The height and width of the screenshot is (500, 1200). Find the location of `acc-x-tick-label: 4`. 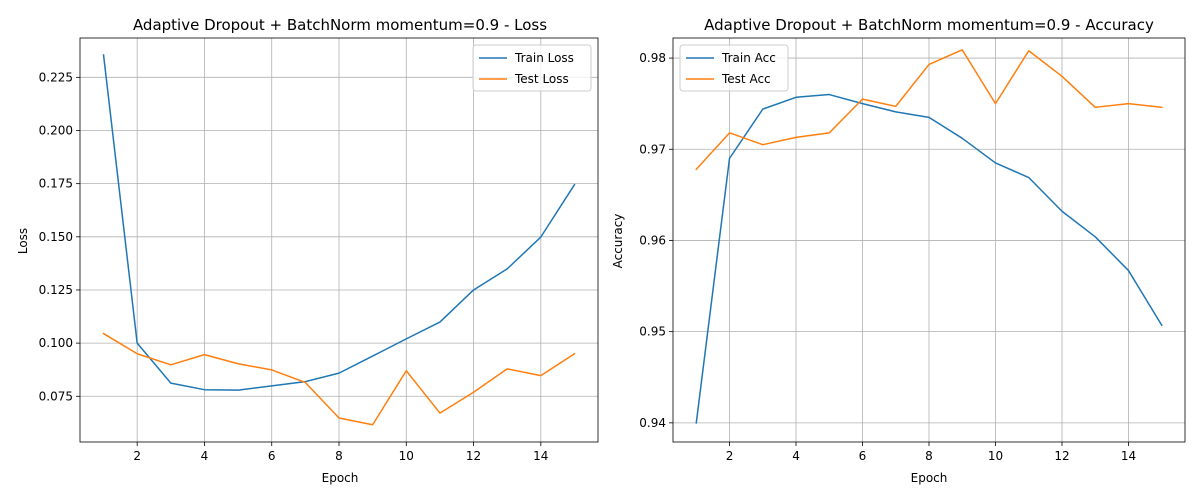

acc-x-tick-label: 4 is located at coordinates (796, 456).